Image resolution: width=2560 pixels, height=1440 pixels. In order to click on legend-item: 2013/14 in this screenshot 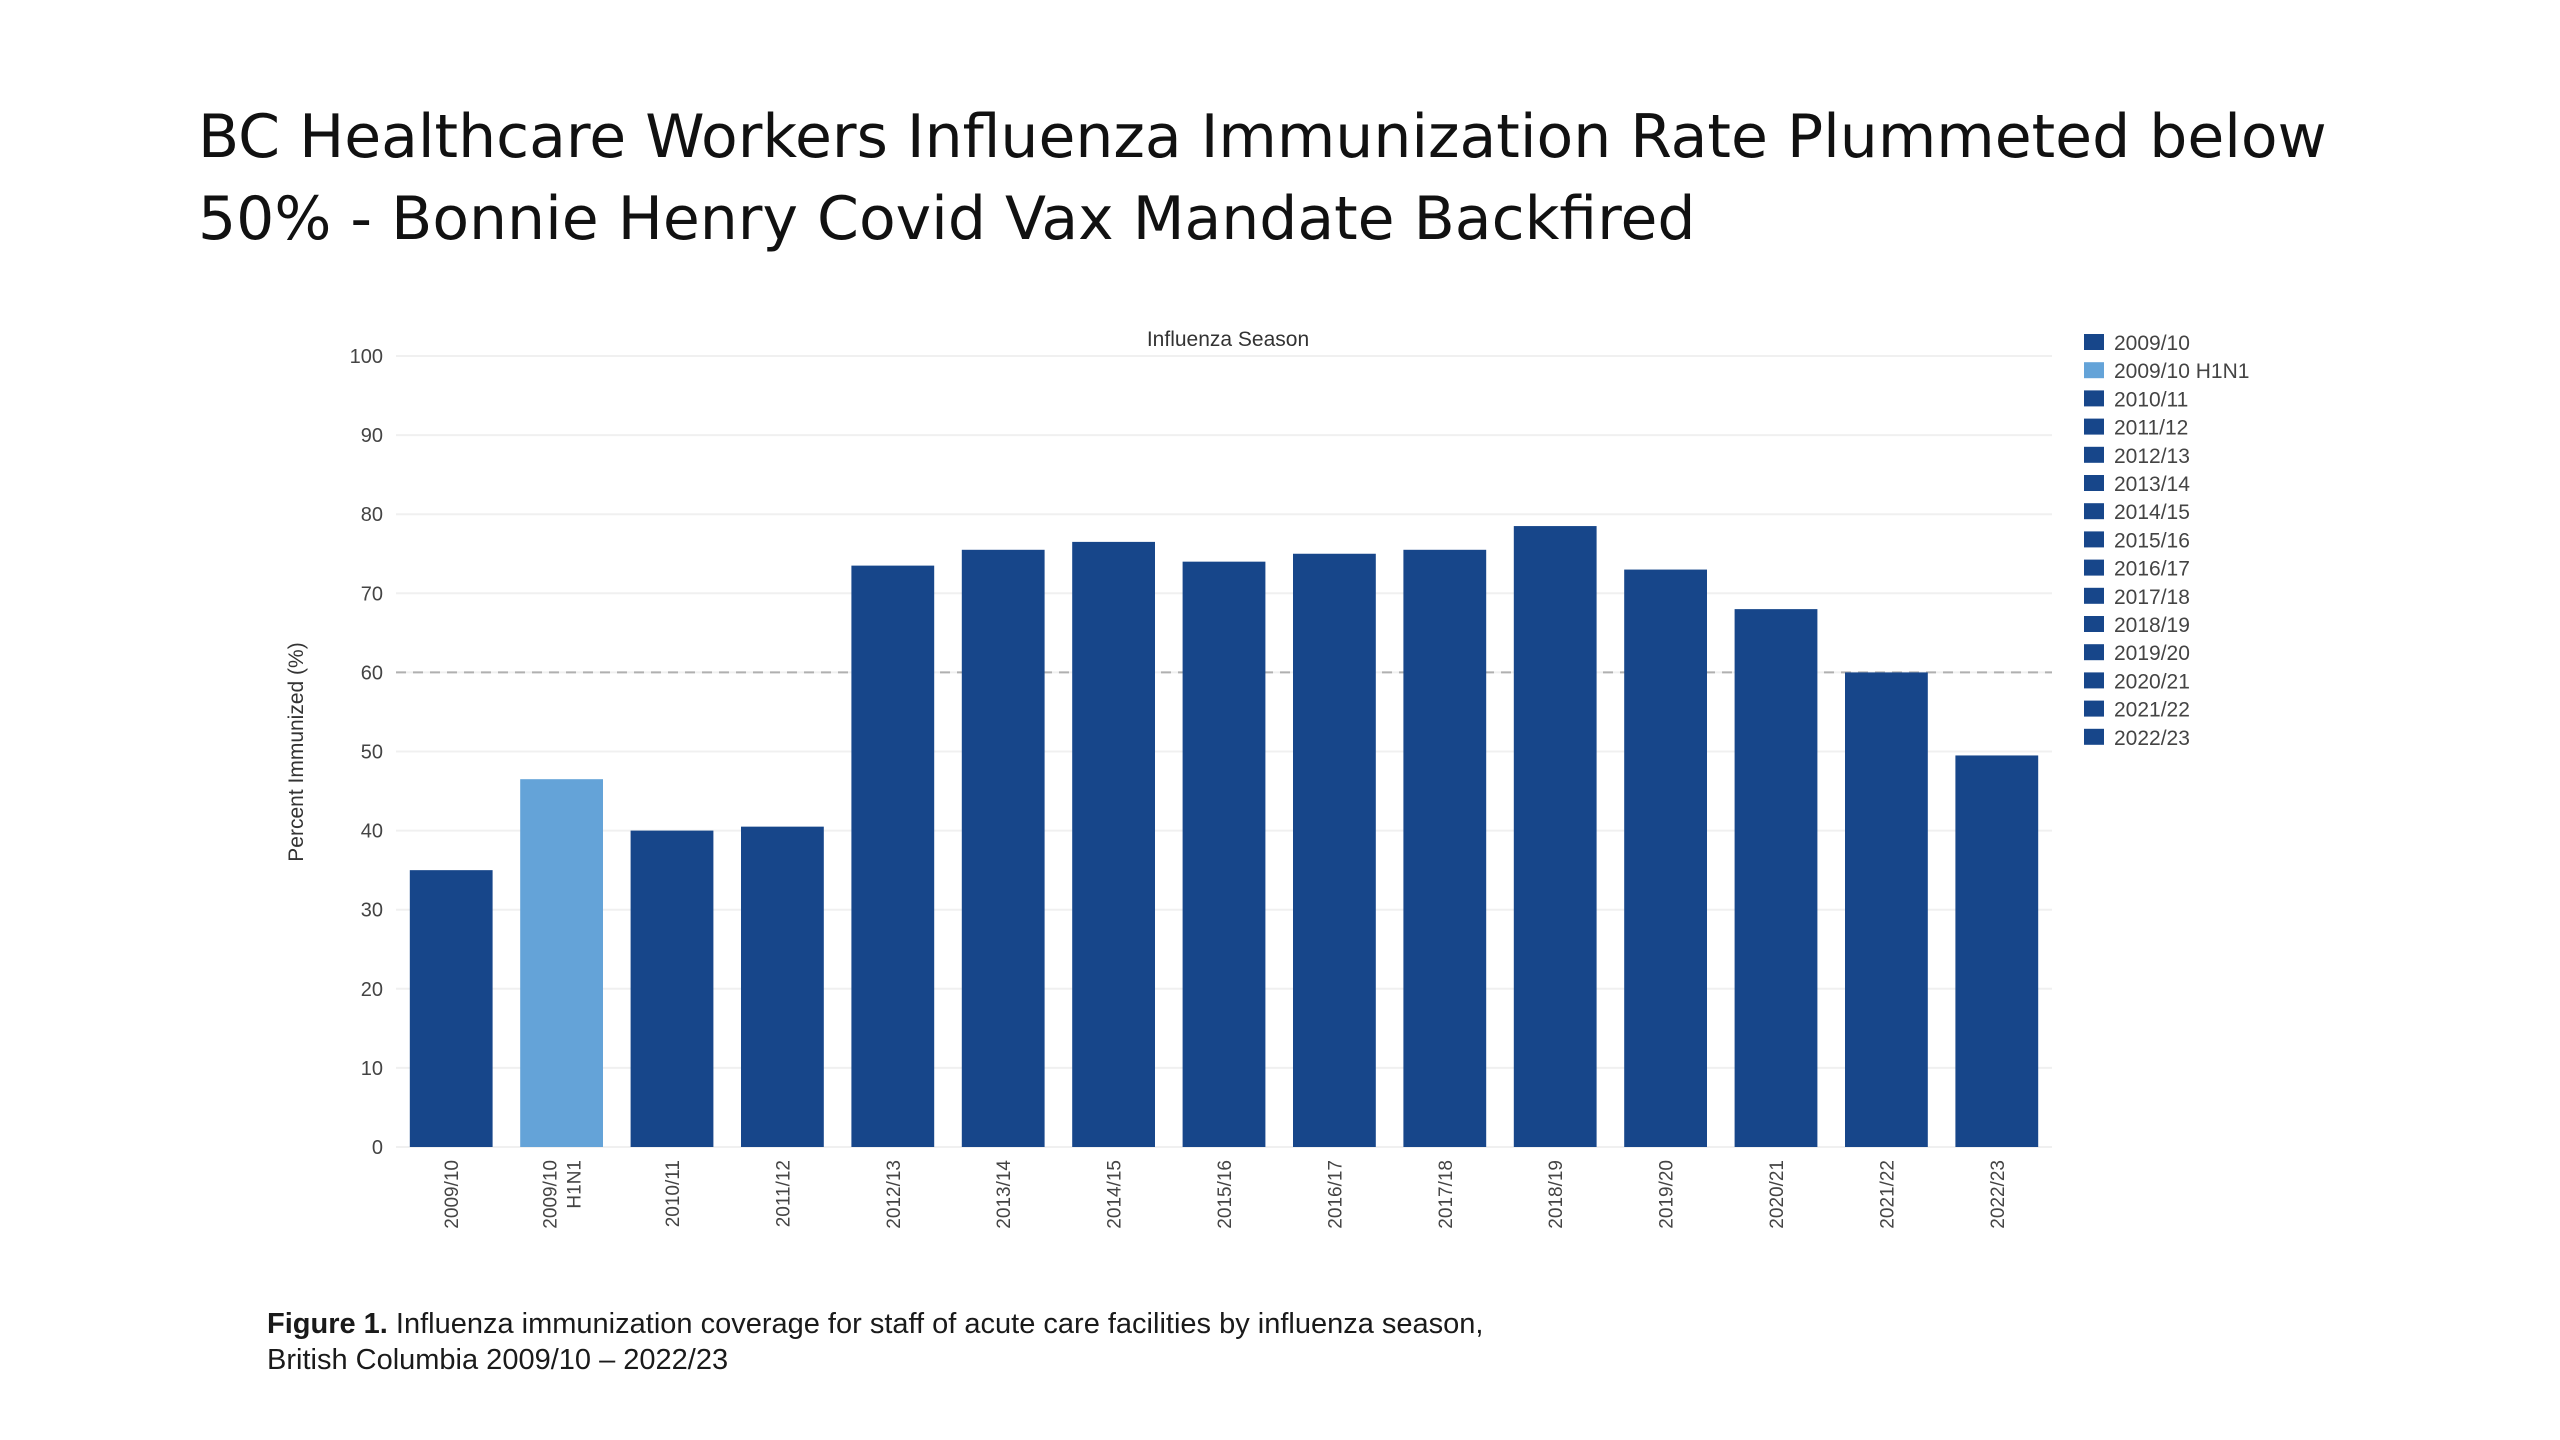, I will do `click(2137, 484)`.